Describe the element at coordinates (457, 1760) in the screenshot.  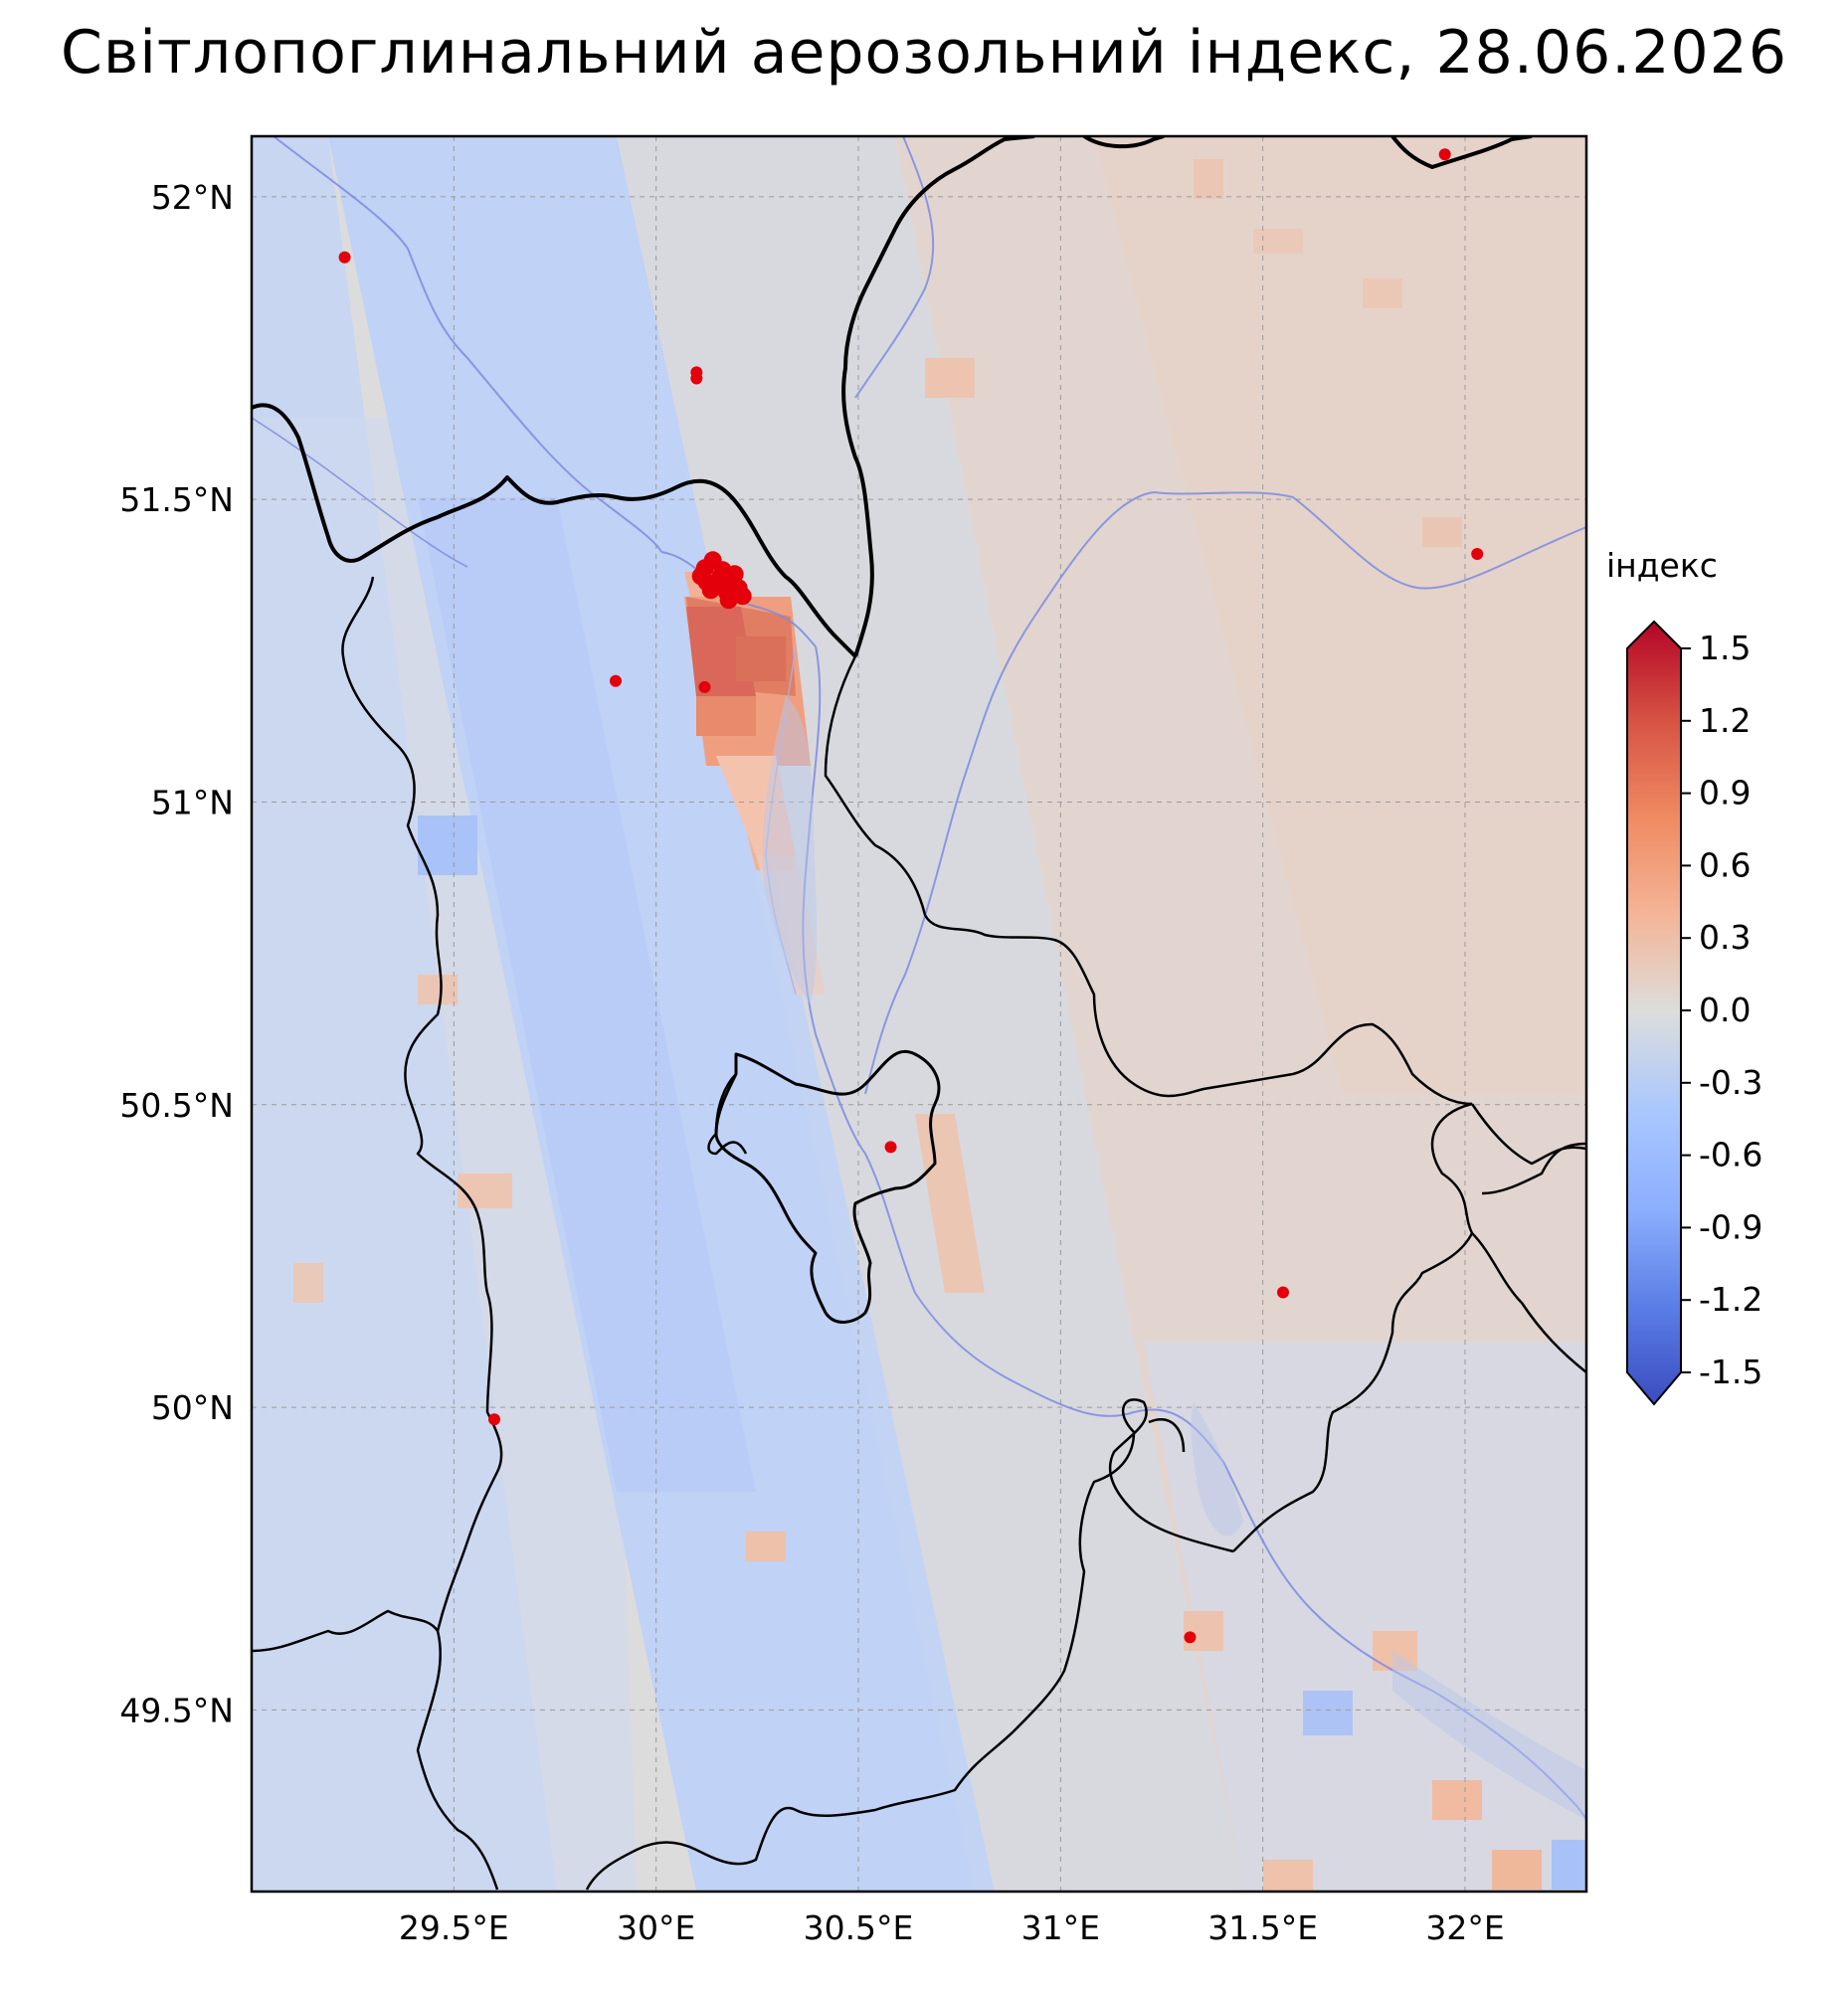
I see `oblast-border-kyiv-southwest` at that location.